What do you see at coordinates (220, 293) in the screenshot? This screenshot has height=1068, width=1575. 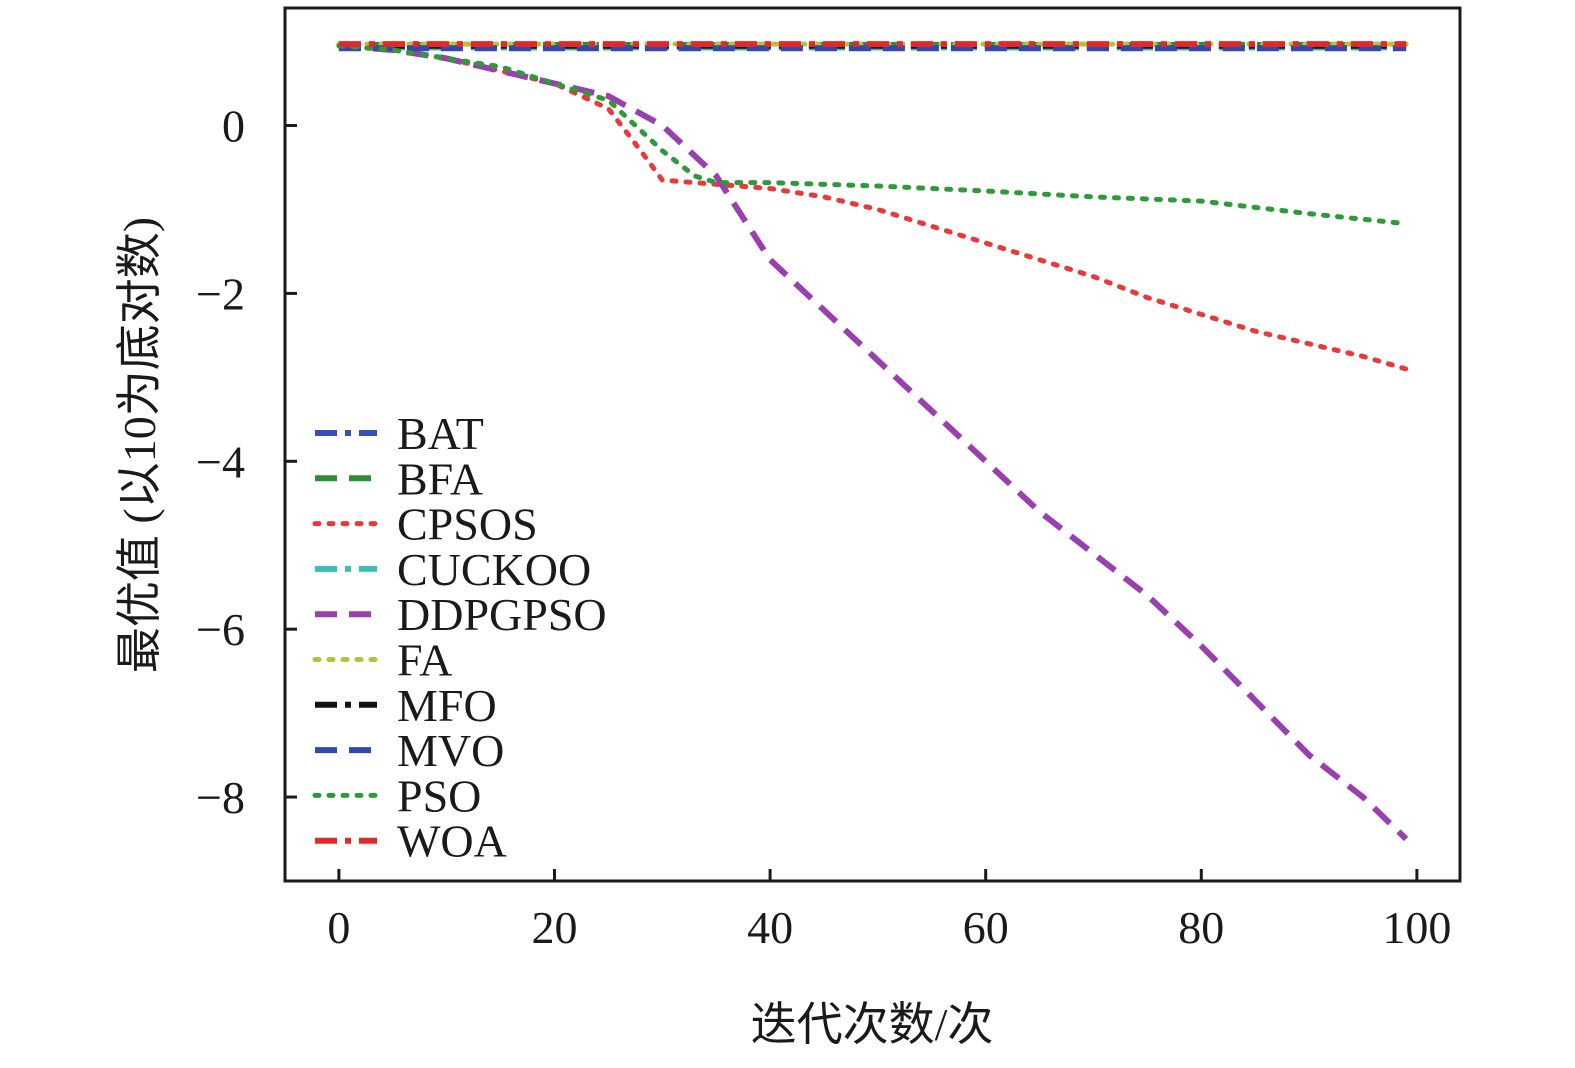 I see `y-tick-label: −2` at bounding box center [220, 293].